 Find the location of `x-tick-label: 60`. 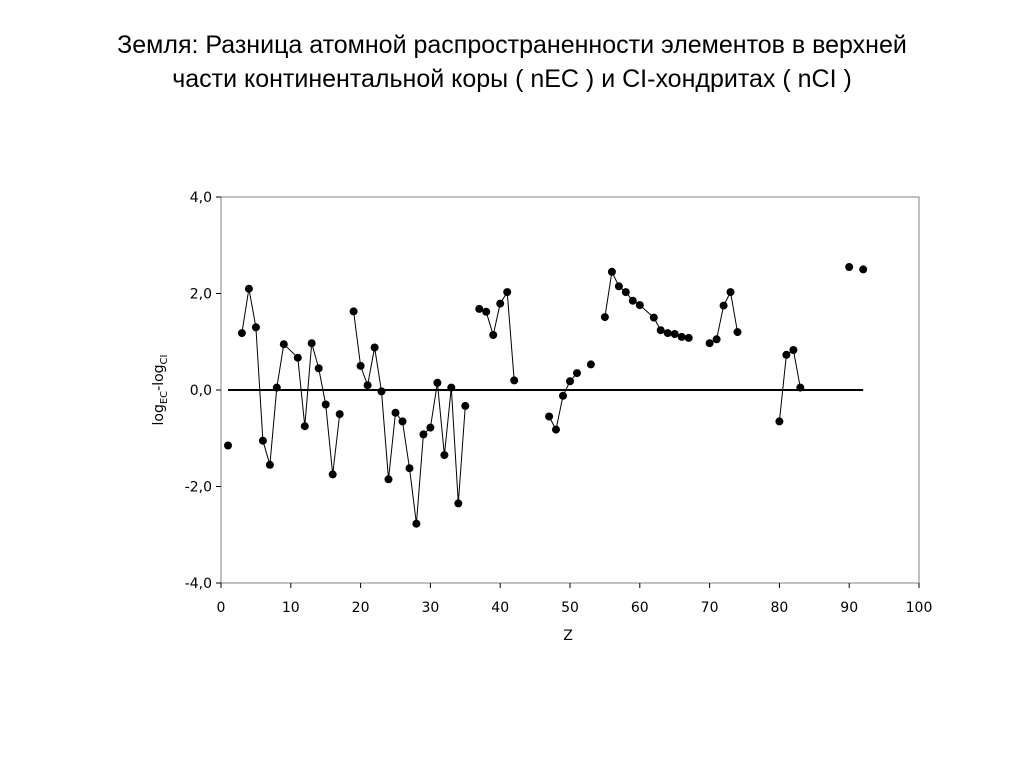

x-tick-label: 60 is located at coordinates (640, 608).